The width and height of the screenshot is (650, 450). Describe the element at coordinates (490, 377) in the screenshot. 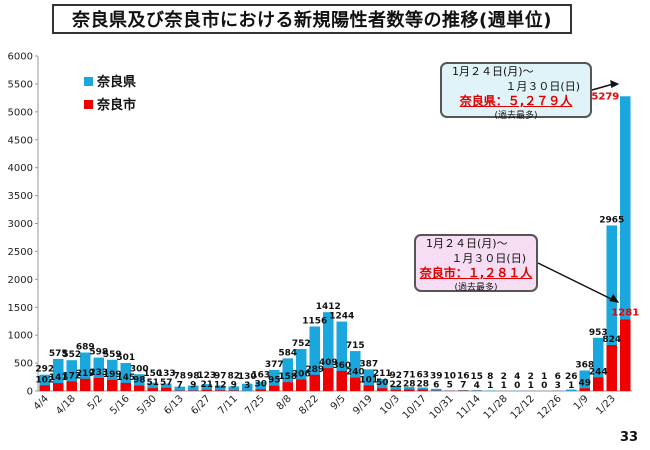

I see `data-label-nara-prefecture: 8` at that location.